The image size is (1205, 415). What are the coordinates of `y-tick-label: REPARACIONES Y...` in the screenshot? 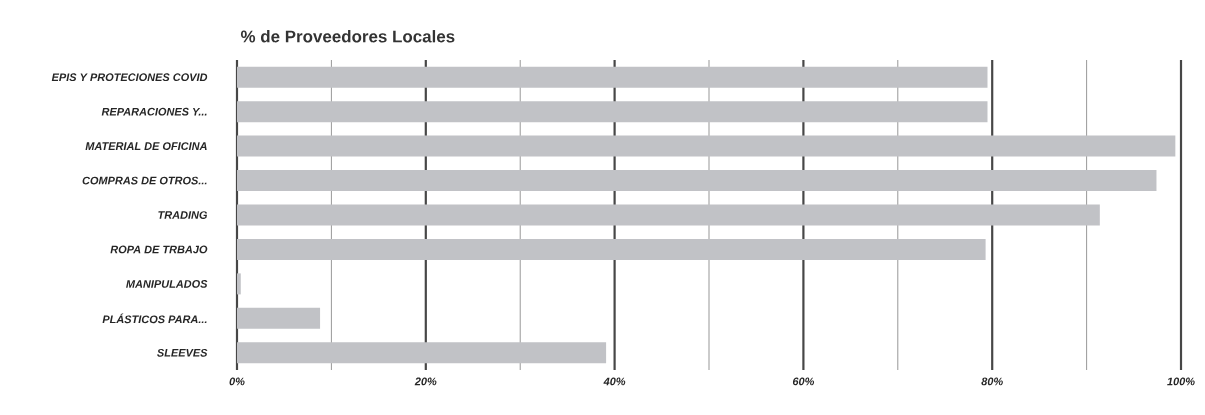 It's located at (154, 111).